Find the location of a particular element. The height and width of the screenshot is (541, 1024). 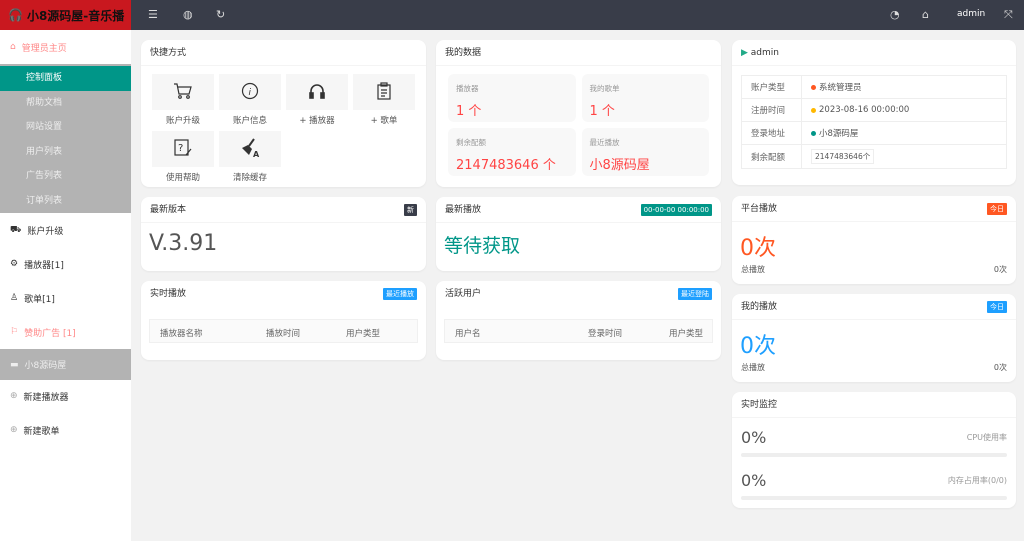

help-icon: ? is located at coordinates (183, 149).